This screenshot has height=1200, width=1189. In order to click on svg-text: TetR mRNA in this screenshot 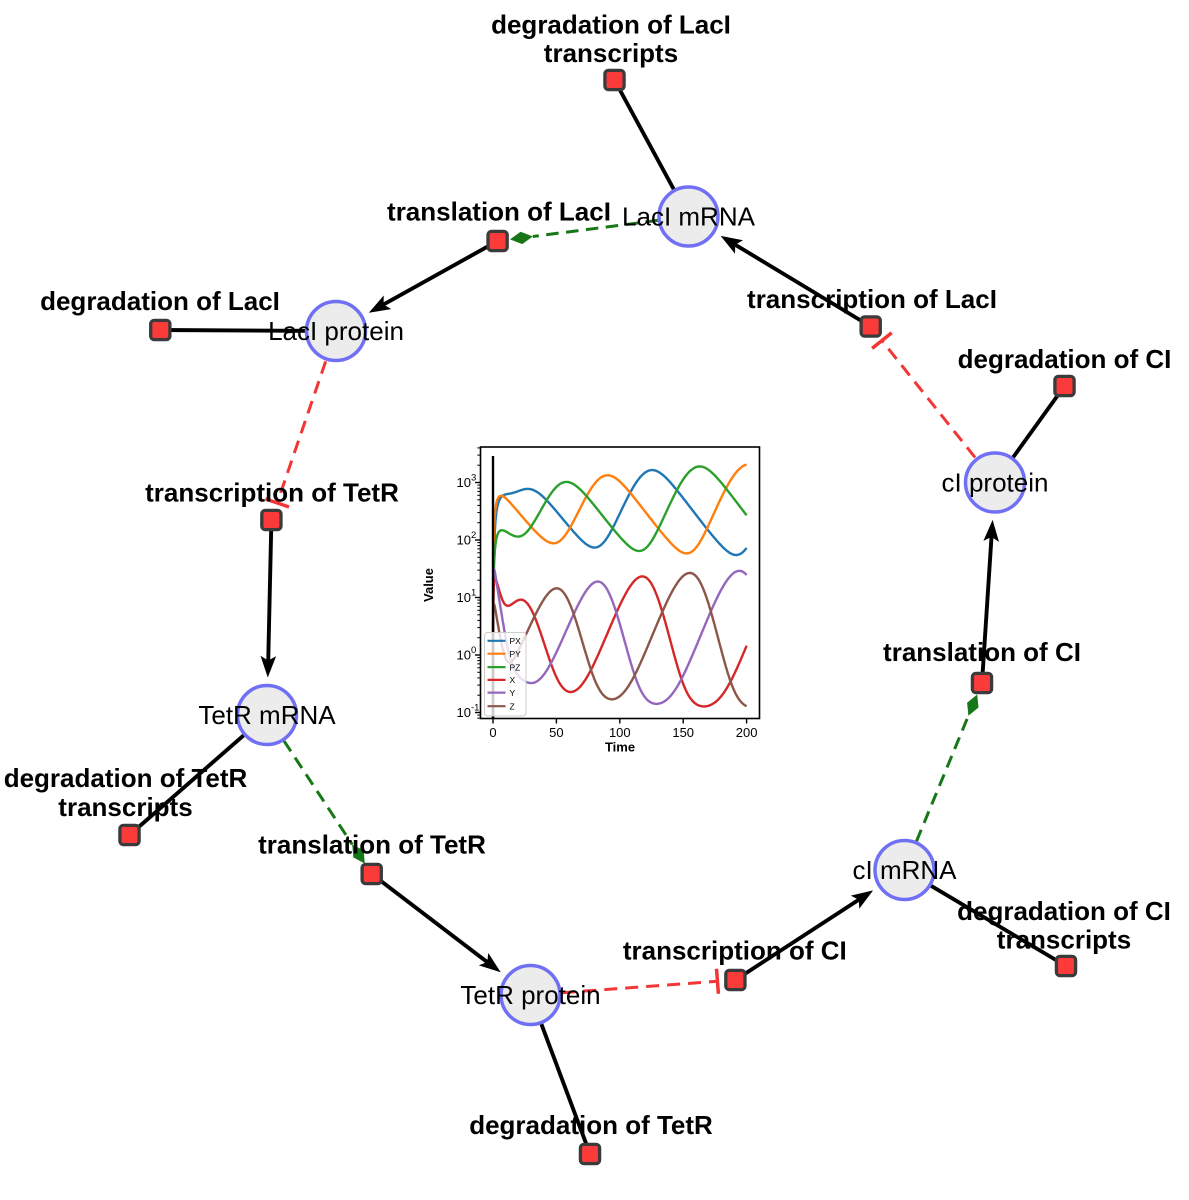, I will do `click(267, 715)`.